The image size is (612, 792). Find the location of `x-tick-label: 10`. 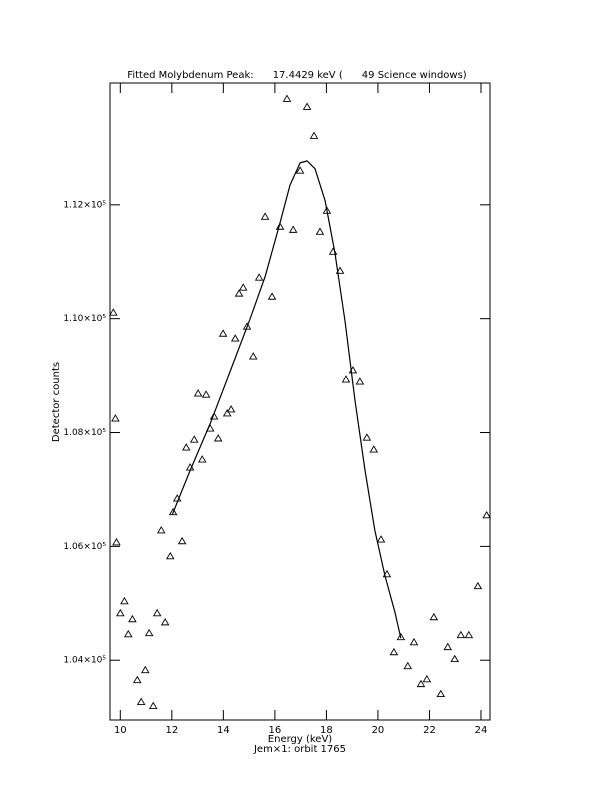

x-tick-label: 10 is located at coordinates (120, 730).